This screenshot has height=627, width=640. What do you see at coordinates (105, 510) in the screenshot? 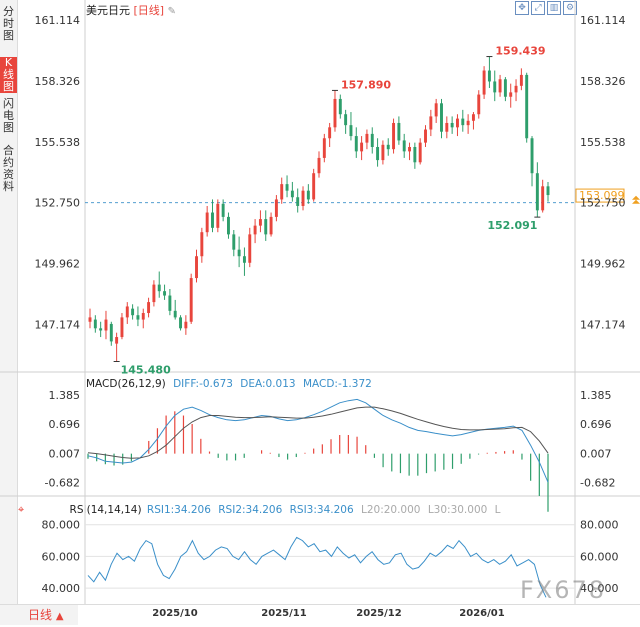
I see `rsi-params: RSI(14,14,14)` at bounding box center [105, 510].